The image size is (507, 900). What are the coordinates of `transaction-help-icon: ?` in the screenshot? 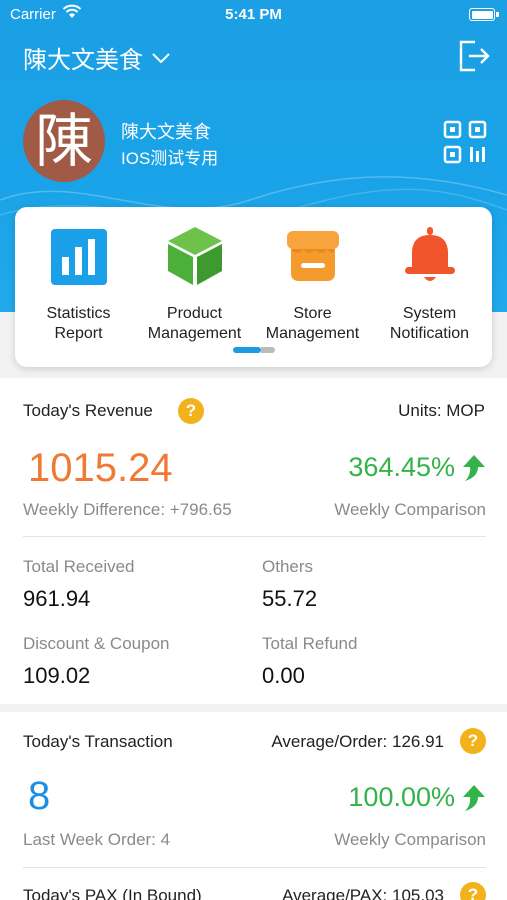 It's located at (473, 741).